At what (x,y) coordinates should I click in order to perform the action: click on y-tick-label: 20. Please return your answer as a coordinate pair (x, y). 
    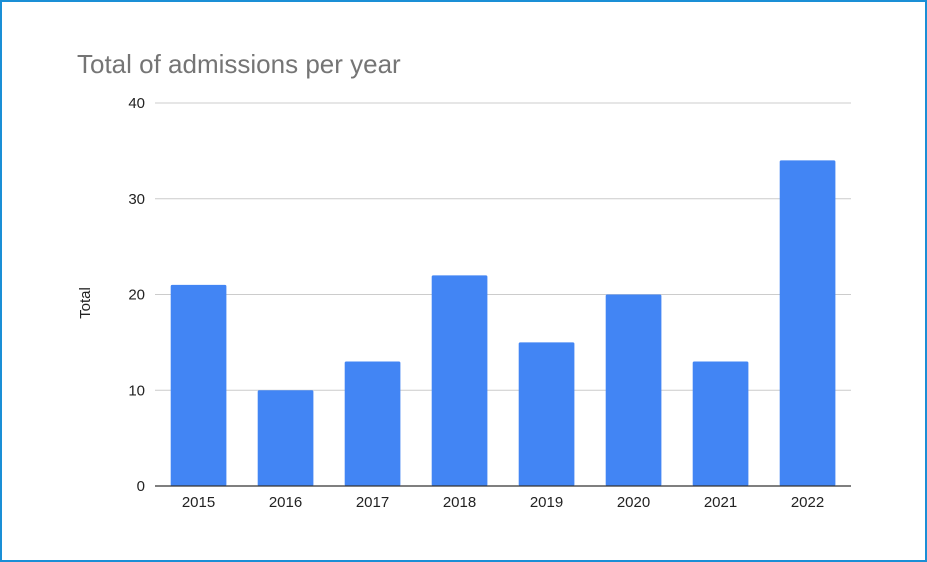
    Looking at the image, I should click on (136, 295).